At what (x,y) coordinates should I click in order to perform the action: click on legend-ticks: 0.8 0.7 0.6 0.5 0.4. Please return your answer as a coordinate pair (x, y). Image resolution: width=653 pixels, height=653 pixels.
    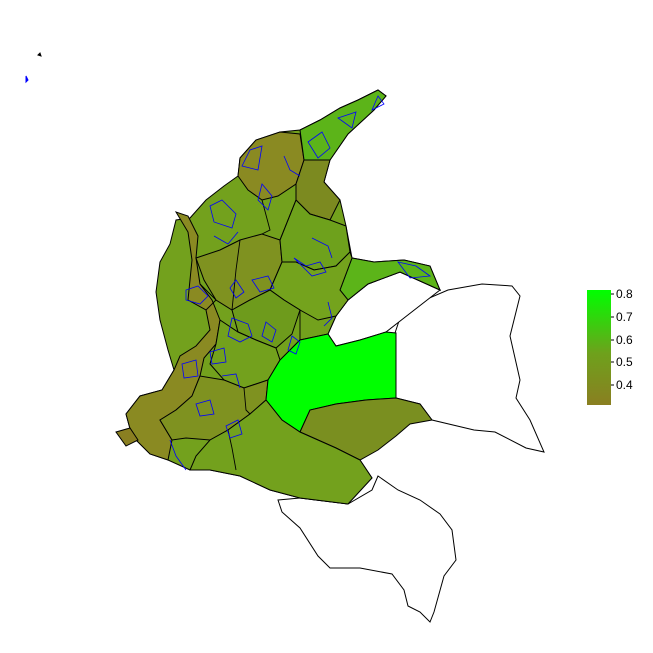
    Looking at the image, I should click on (622, 339).